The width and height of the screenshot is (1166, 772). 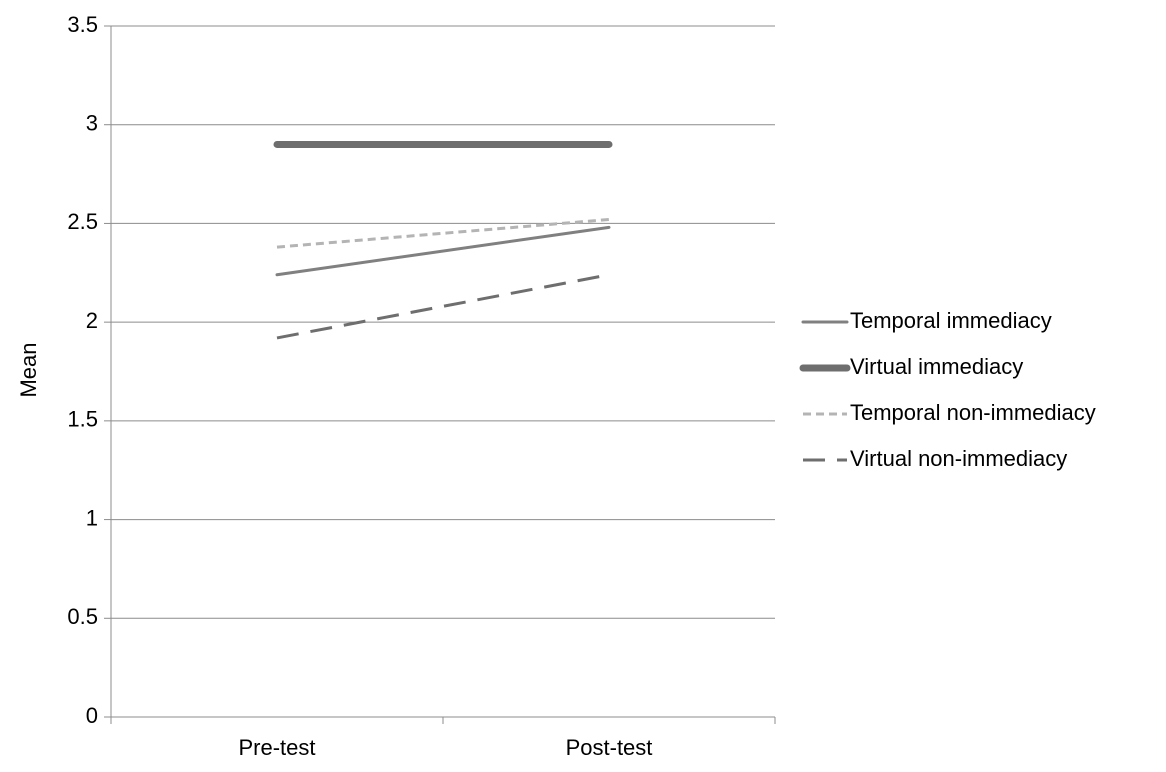 I want to click on series-line-virtual-non-immediacy, so click(x=443, y=306).